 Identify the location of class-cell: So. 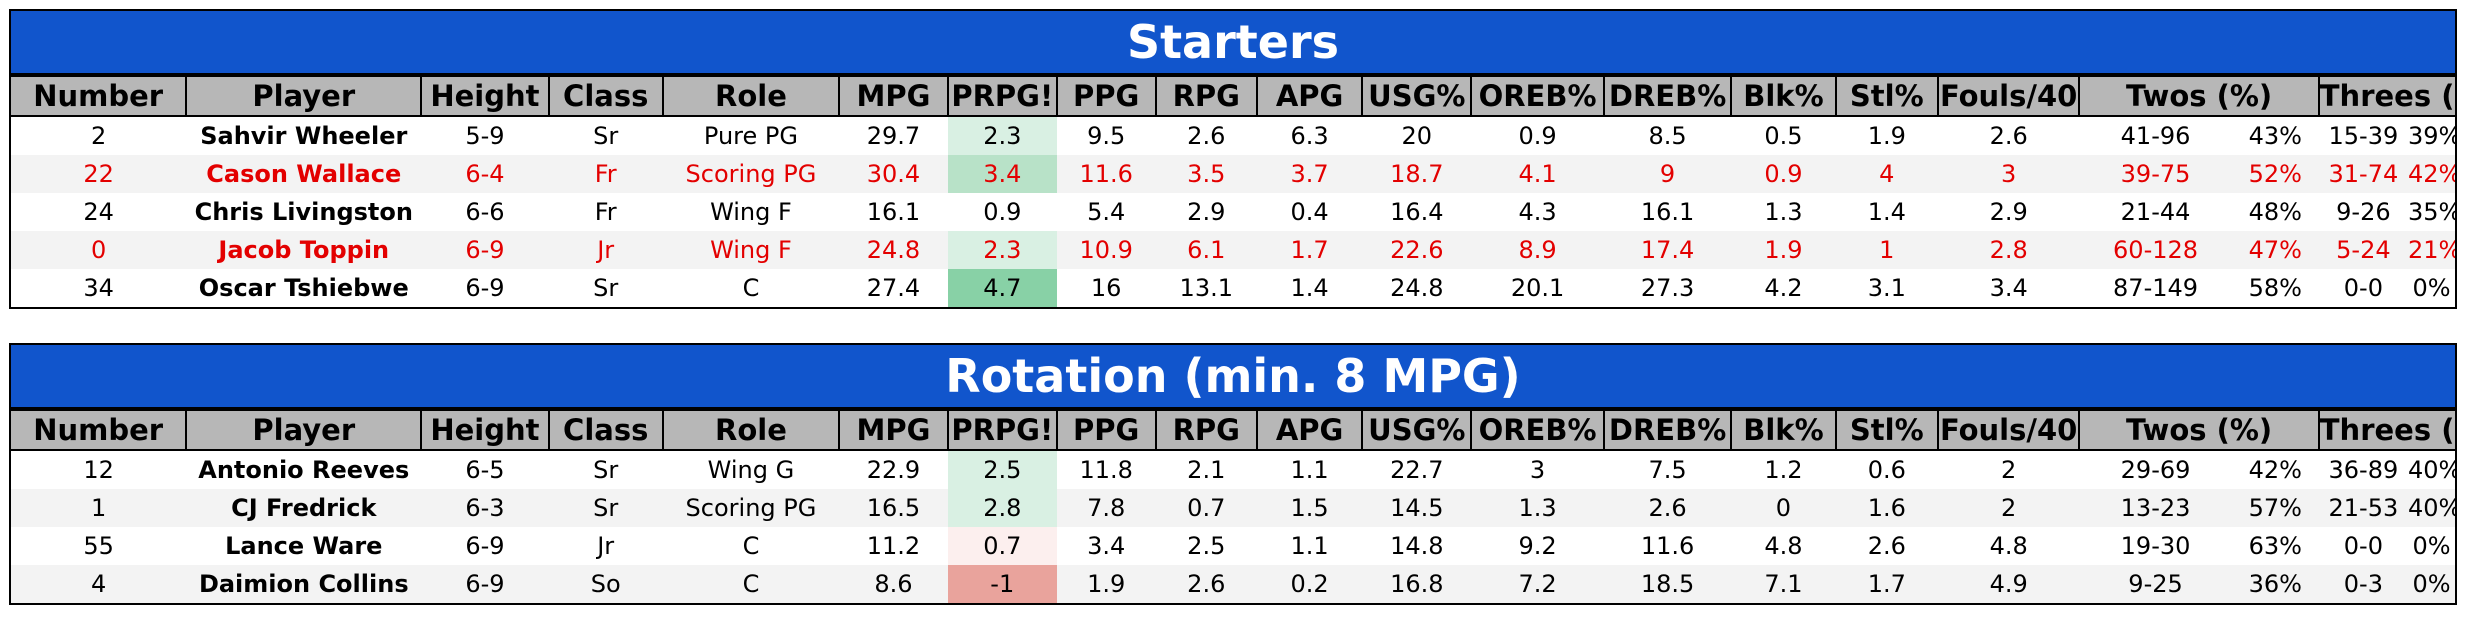
(605, 585).